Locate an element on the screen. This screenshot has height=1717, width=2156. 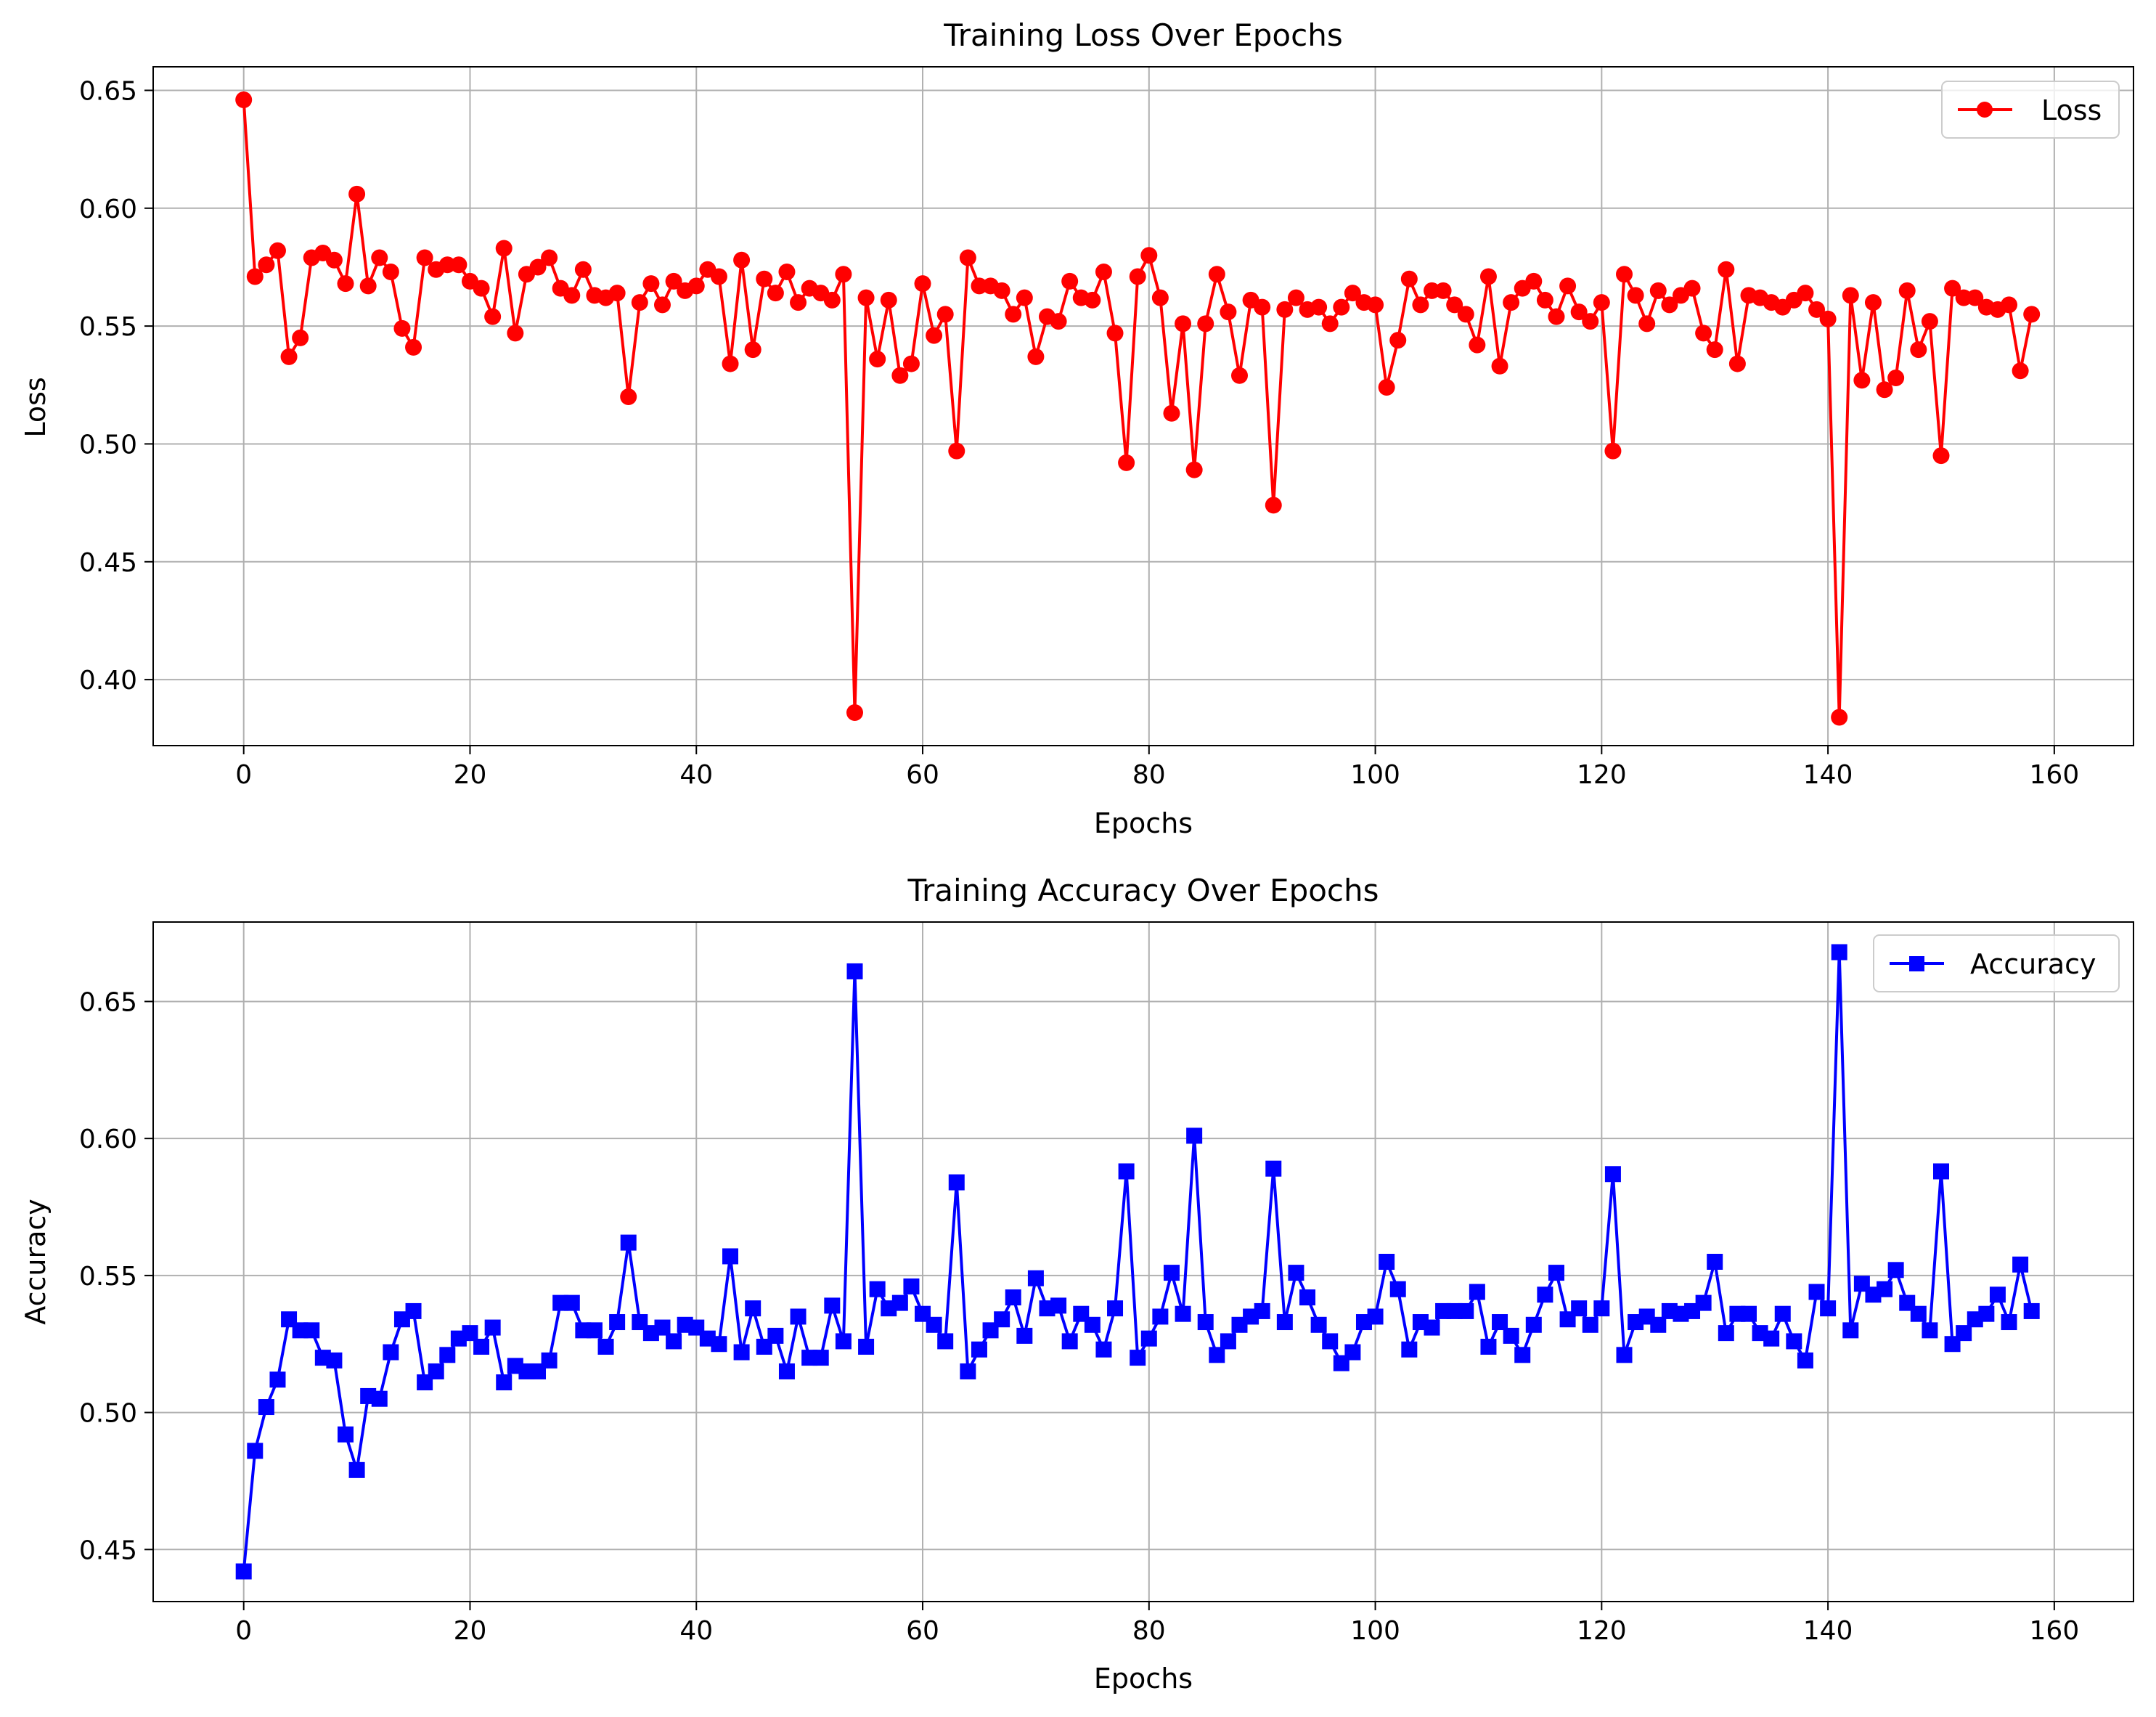
loss-x-tick-label: 120 is located at coordinates (1602, 775).